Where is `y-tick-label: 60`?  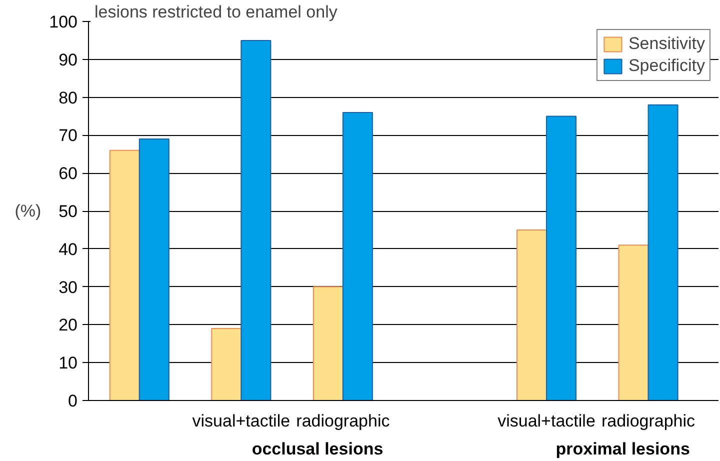 y-tick-label: 60 is located at coordinates (68, 174).